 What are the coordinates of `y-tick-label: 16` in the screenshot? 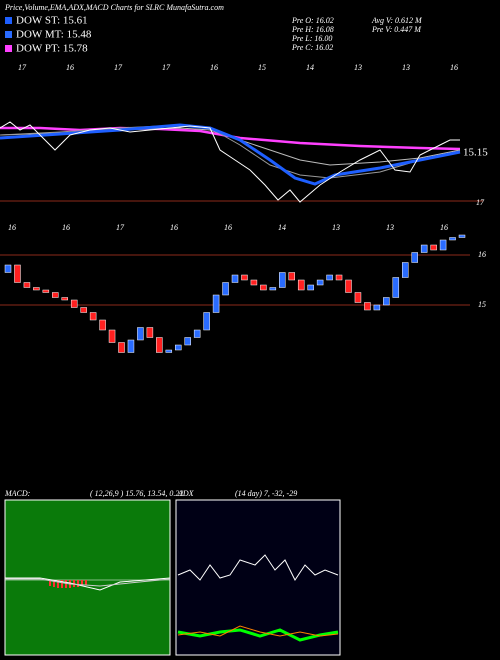 It's located at (482, 254).